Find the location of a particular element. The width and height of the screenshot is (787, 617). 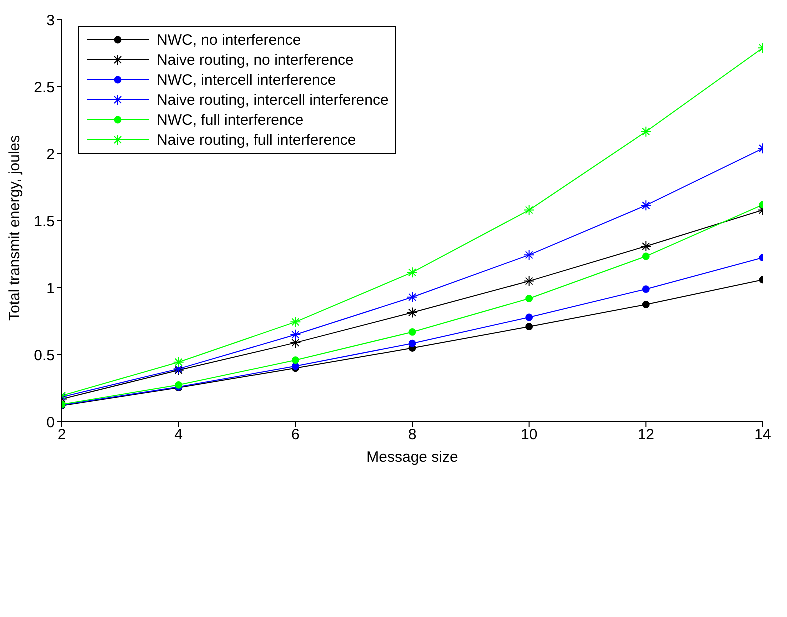

legend-label: Naive routing, full interference is located at coordinates (256, 140).